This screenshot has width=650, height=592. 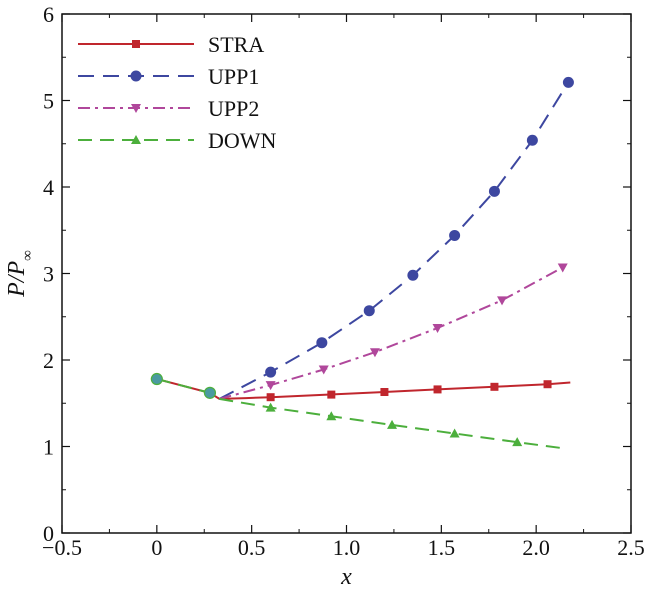 I want to click on y-axis-title-main: P/P, so click(x=17, y=279).